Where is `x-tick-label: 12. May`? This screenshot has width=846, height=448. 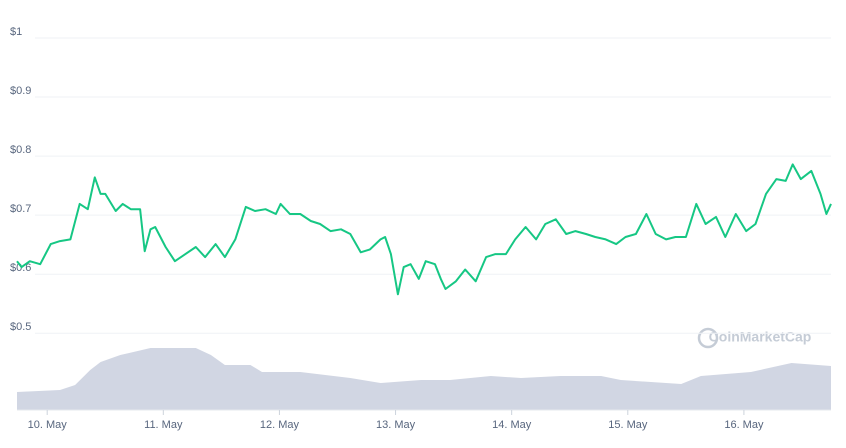
x-tick-label: 12. May is located at coordinates (280, 425).